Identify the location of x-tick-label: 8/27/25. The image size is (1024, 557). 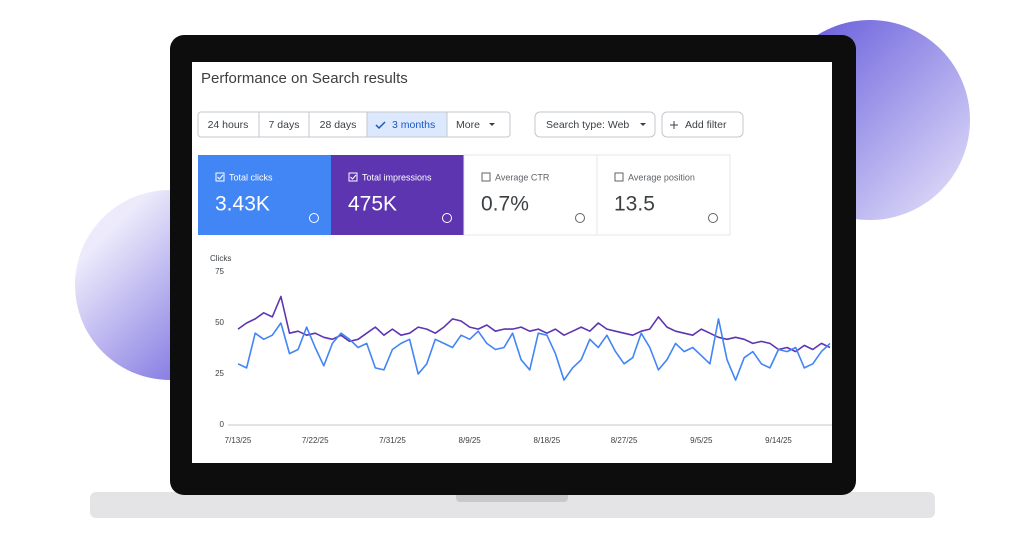
(624, 440).